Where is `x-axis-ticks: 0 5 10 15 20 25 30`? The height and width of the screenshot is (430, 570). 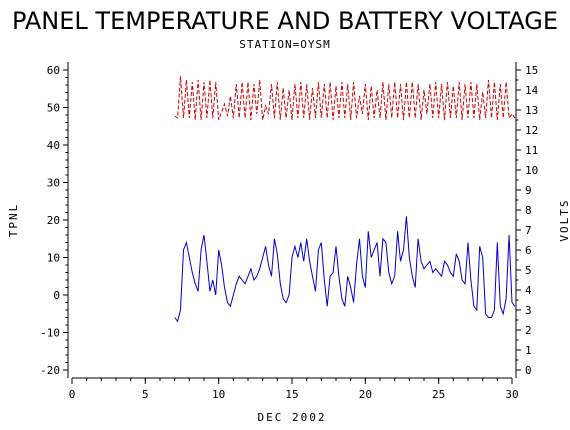 x-axis-ticks: 0 5 10 15 20 25 30 is located at coordinates (294, 389).